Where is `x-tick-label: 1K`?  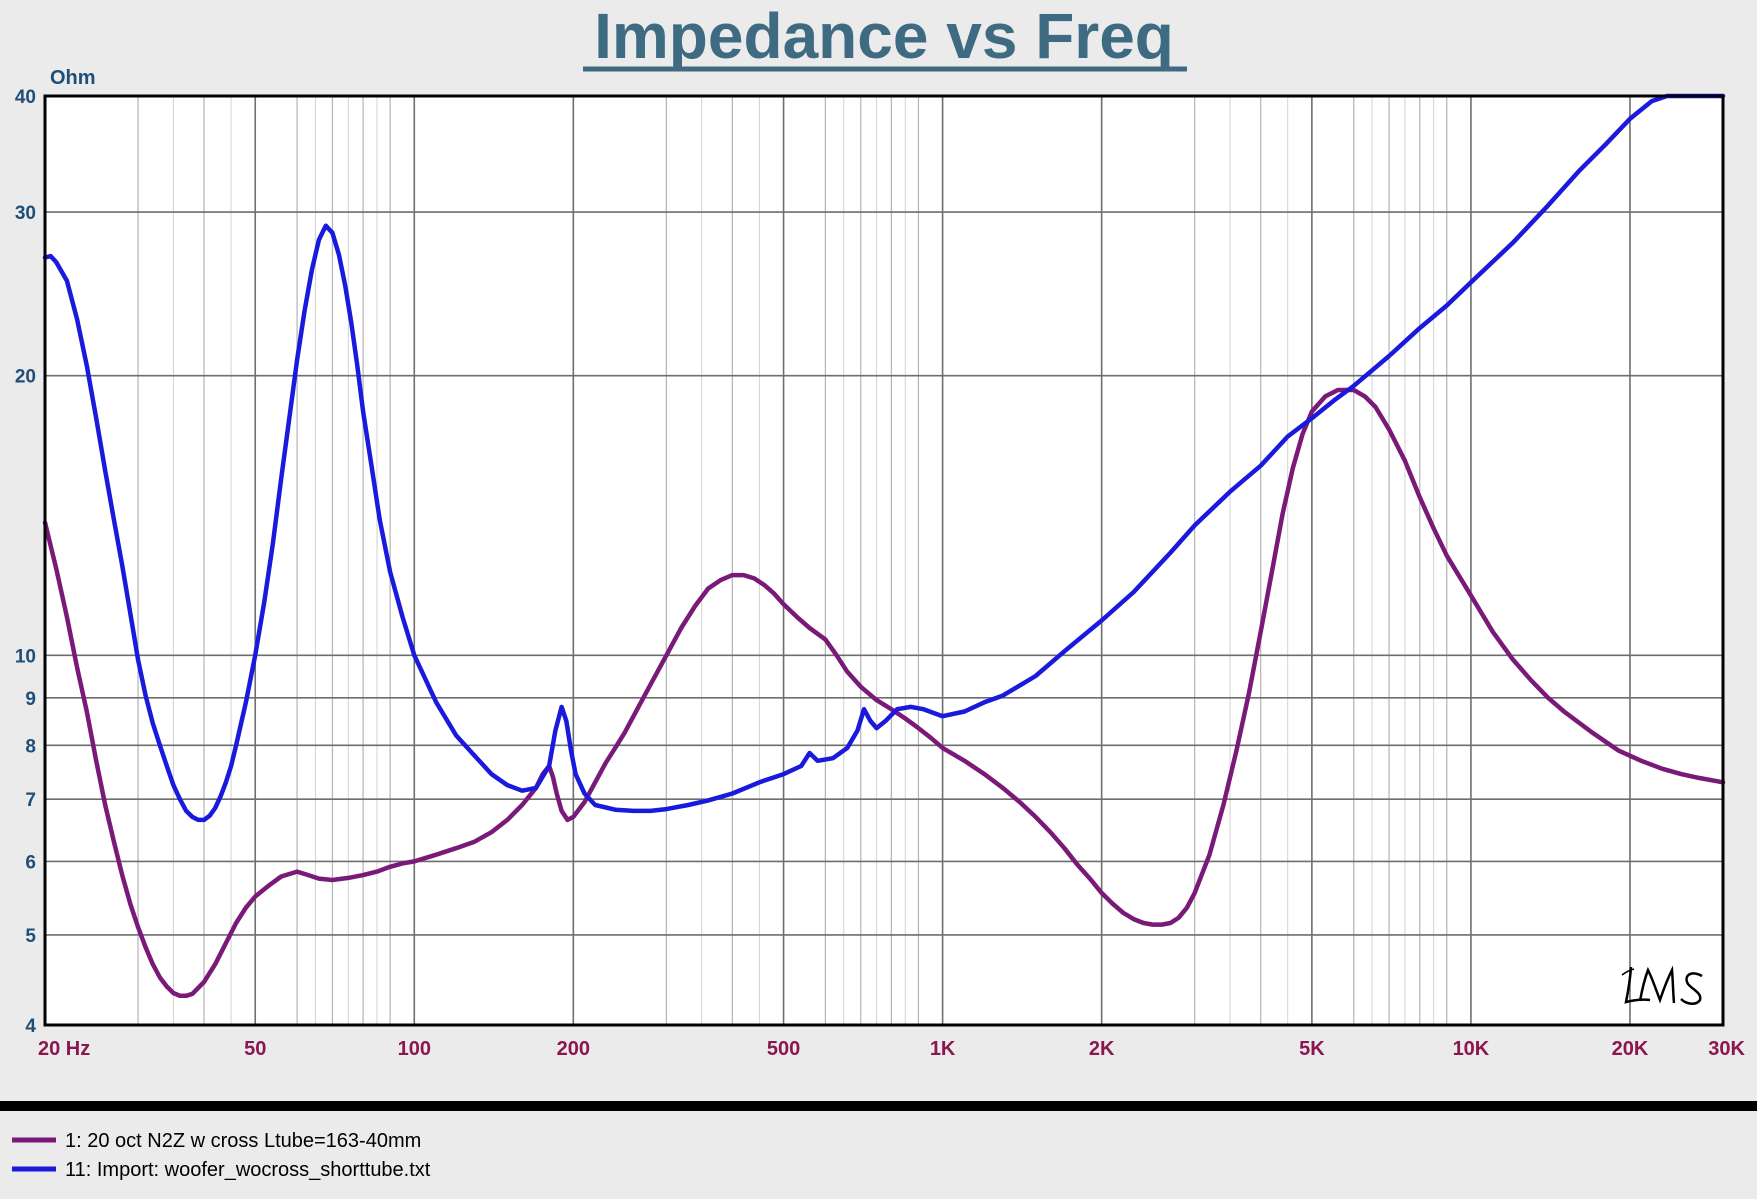
x-tick-label: 1K is located at coordinates (943, 1049).